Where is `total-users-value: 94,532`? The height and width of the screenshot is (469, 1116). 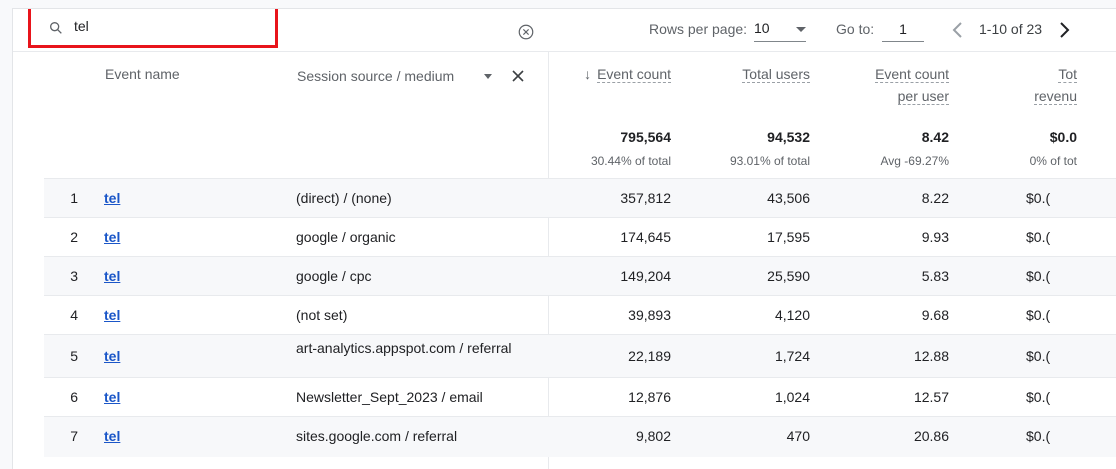 total-users-value: 94,532 is located at coordinates (788, 137).